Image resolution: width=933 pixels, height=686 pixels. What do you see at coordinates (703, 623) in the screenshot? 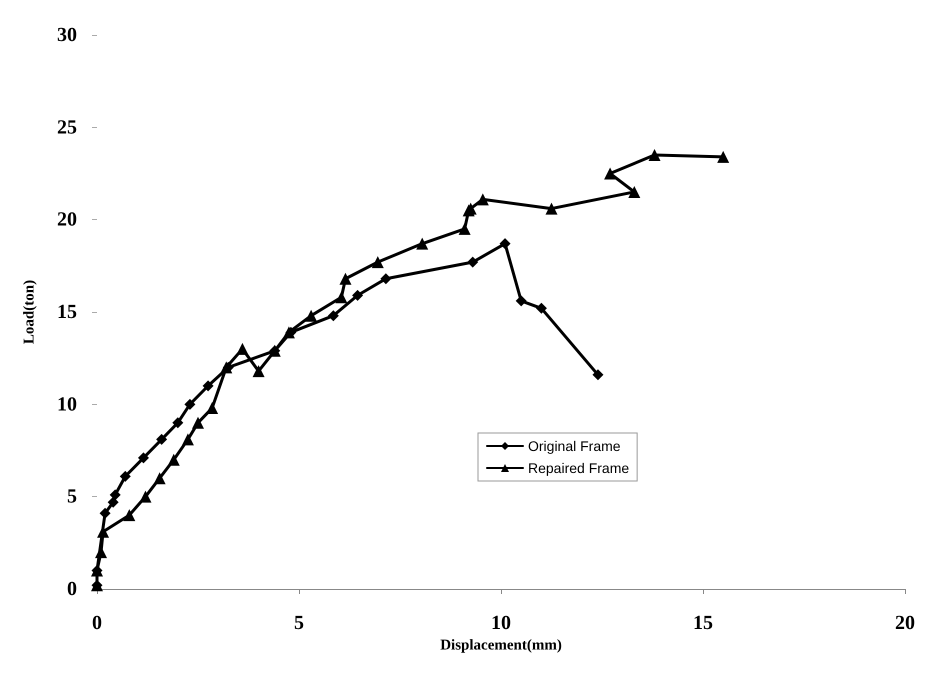
I see `x-tick-label: 15` at bounding box center [703, 623].